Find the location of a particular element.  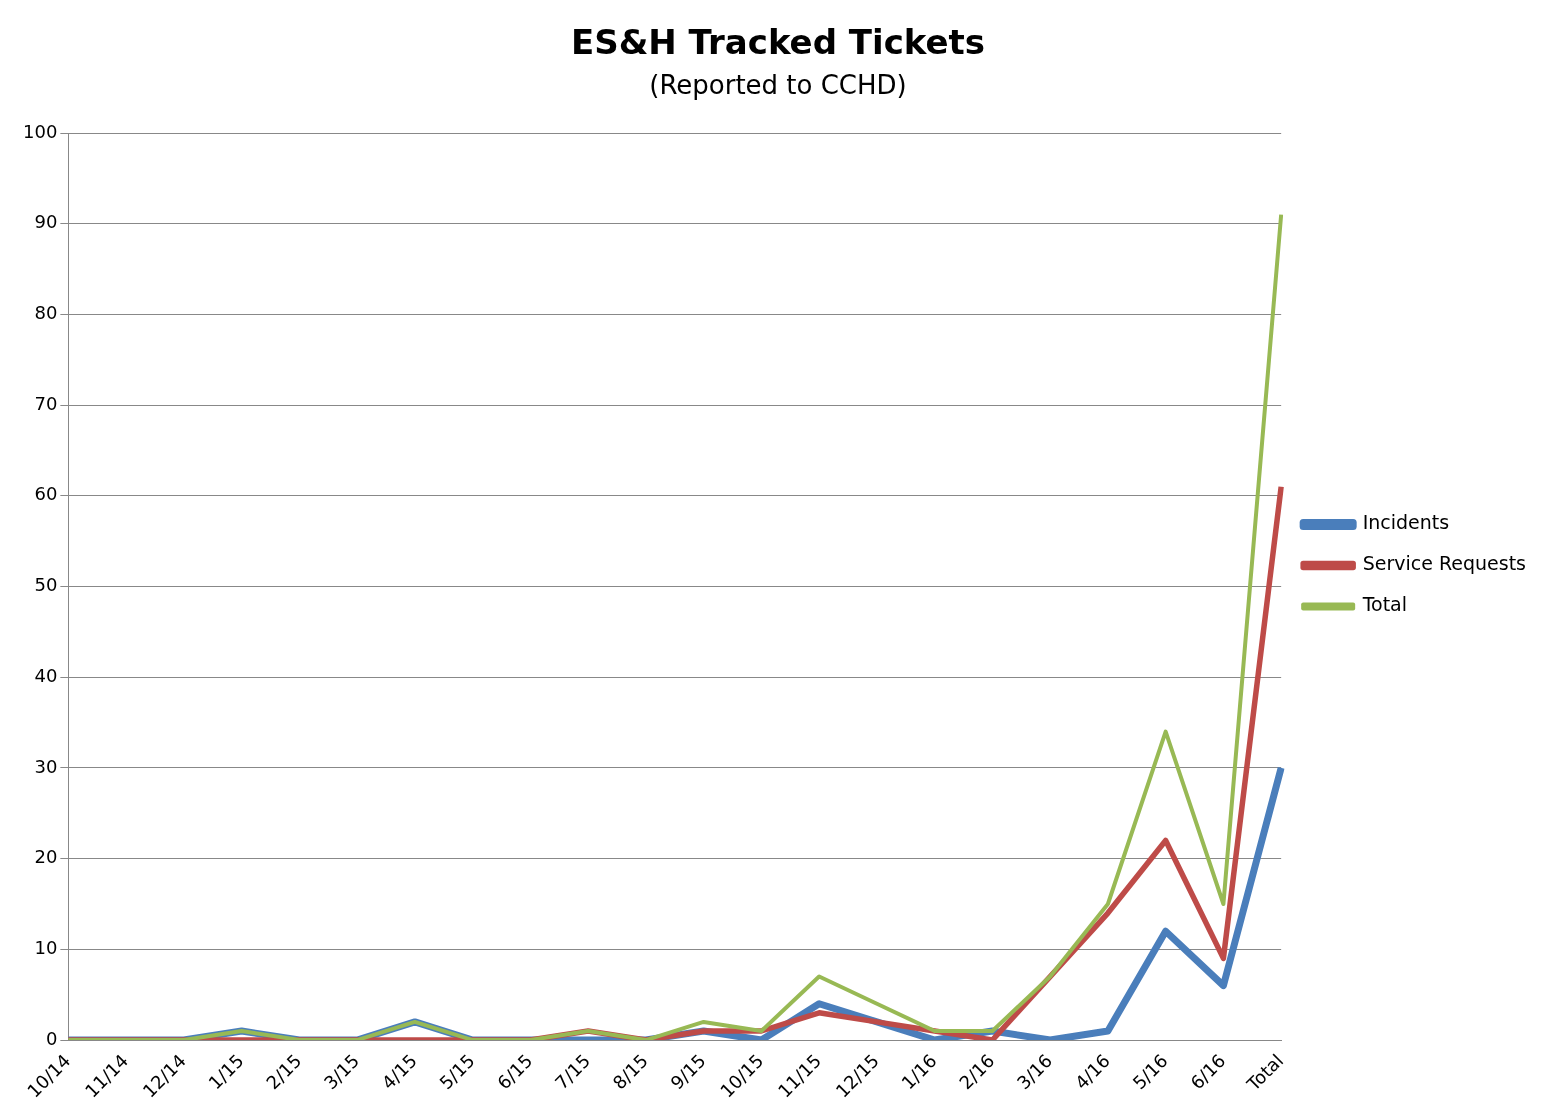

legend-label: Total is located at coordinates (1384, 604).